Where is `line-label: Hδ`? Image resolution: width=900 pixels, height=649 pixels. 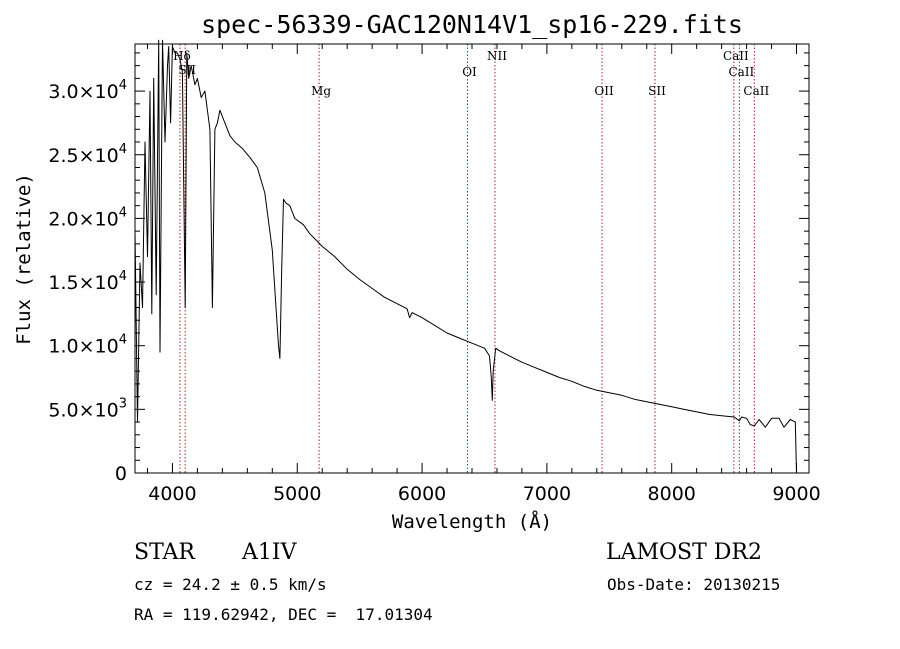 line-label: Hδ is located at coordinates (182, 56).